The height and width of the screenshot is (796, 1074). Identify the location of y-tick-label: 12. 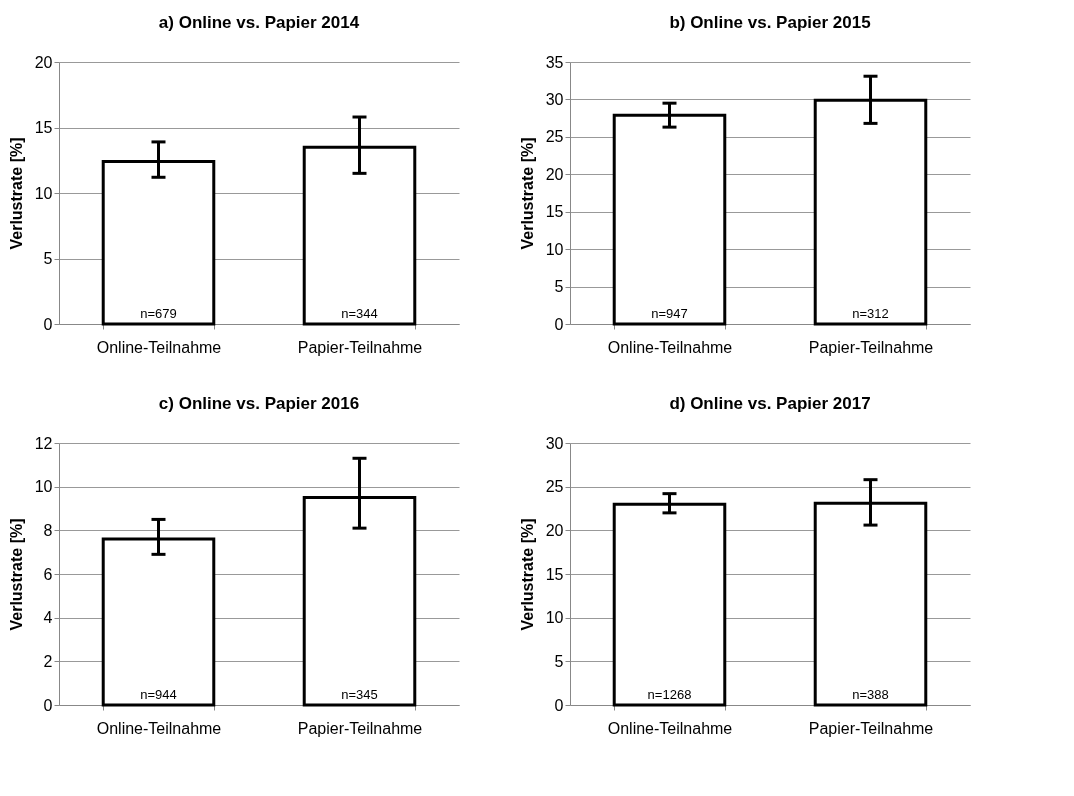
(43, 443).